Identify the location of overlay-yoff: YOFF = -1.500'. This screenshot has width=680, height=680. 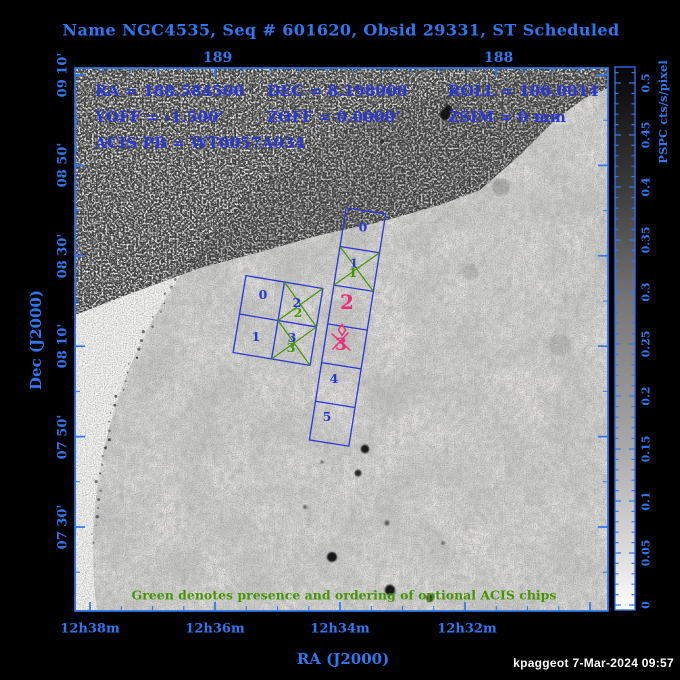
(159, 117).